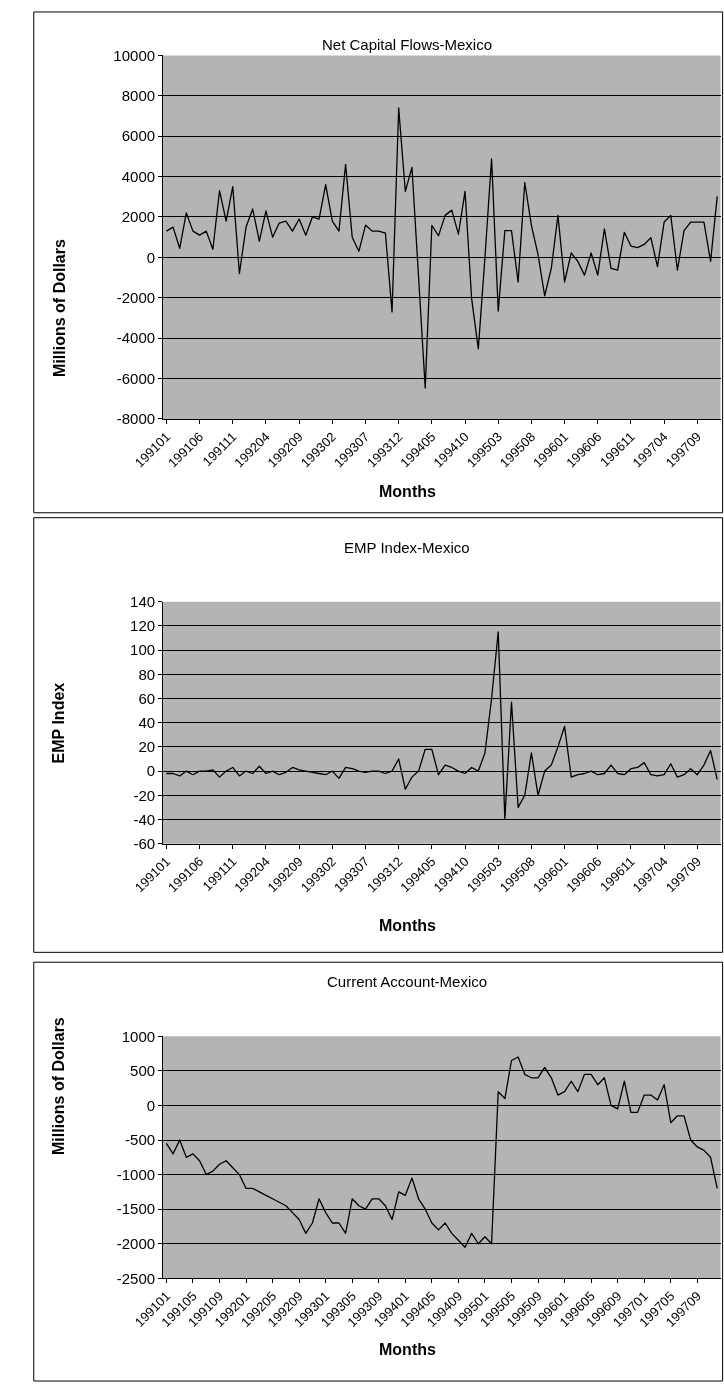  What do you see at coordinates (407, 547) in the screenshot?
I see `chart-title: EMP Index-Mexico` at bounding box center [407, 547].